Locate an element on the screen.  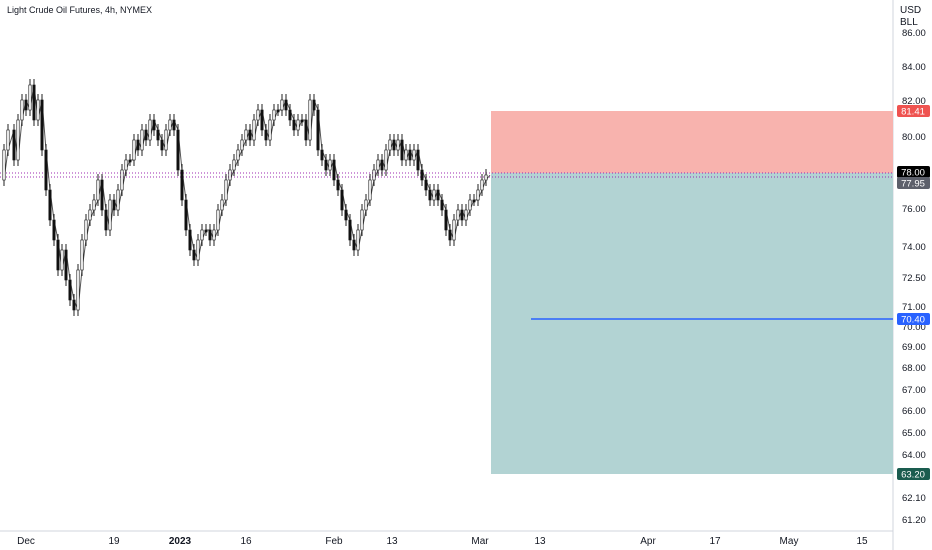
time-tick-label: May is located at coordinates (789, 541).